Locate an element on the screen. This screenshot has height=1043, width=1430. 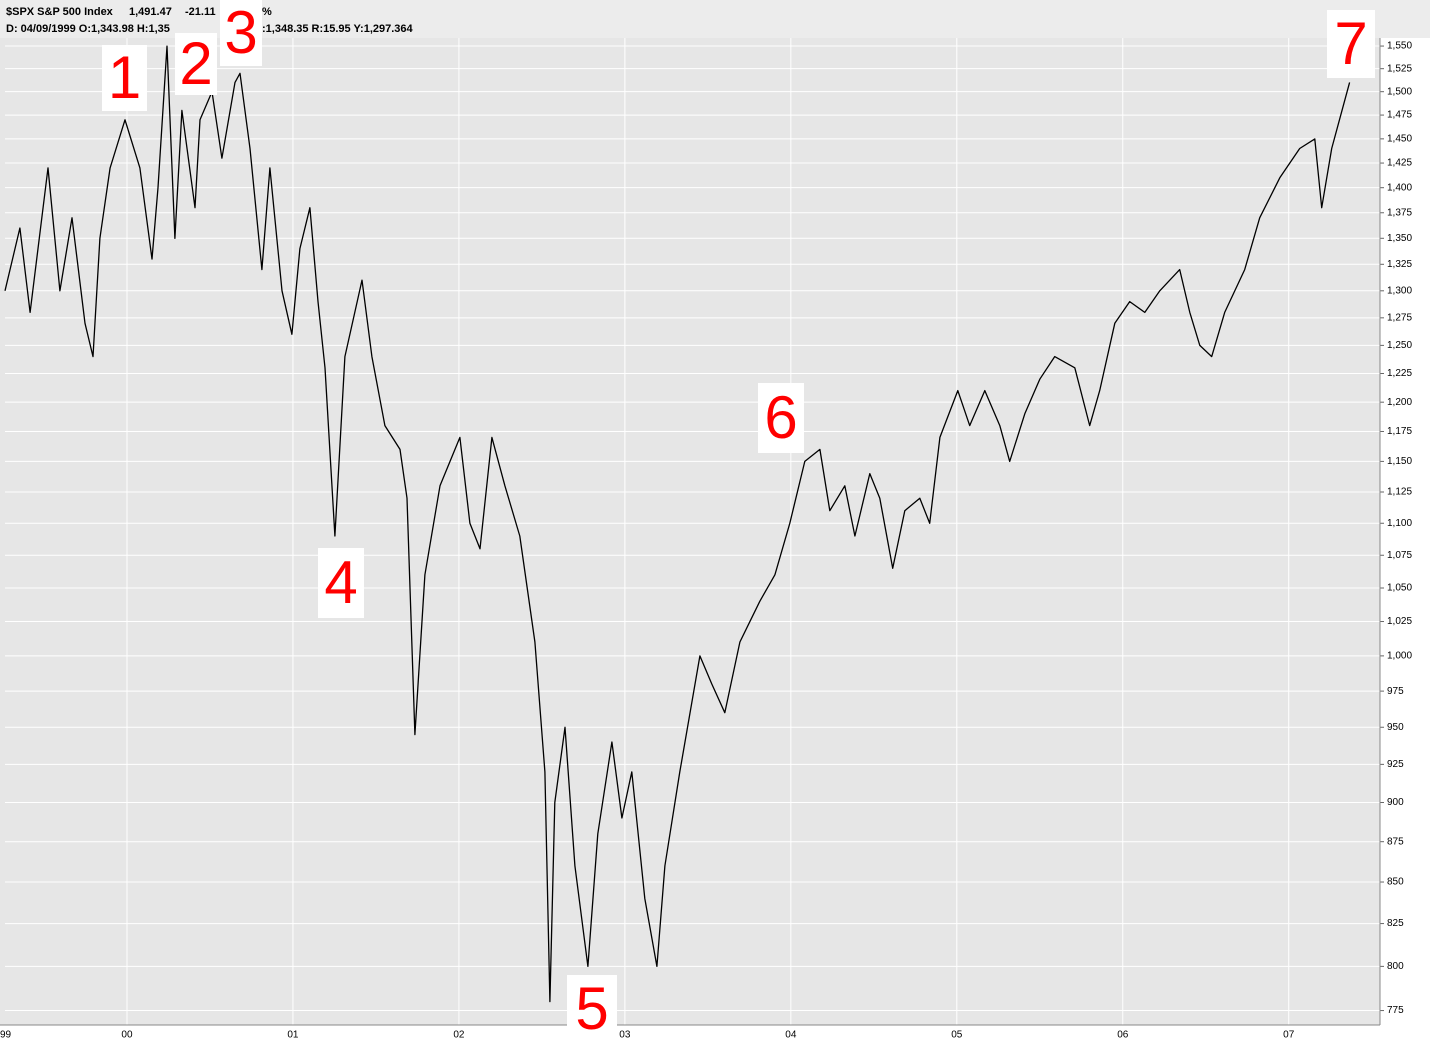
y-tick-label: 1,225 is located at coordinates (1399, 373).